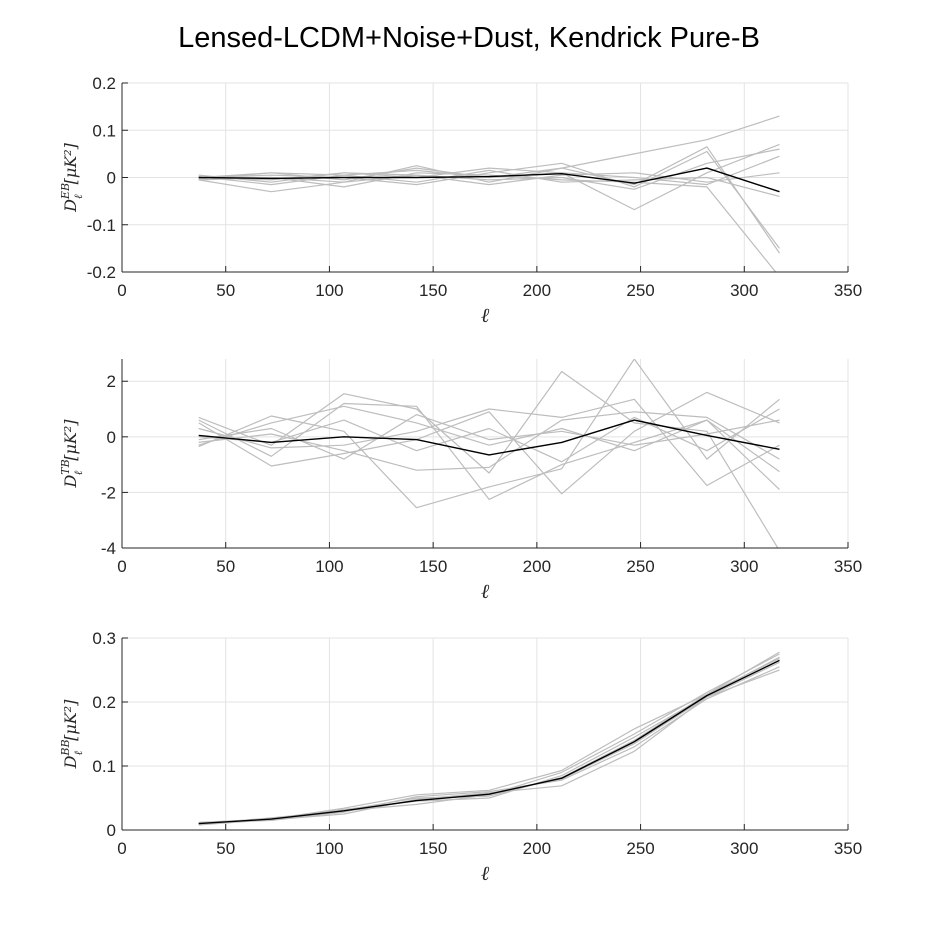  I want to click on eb-x-tick: 0, so click(122, 283).